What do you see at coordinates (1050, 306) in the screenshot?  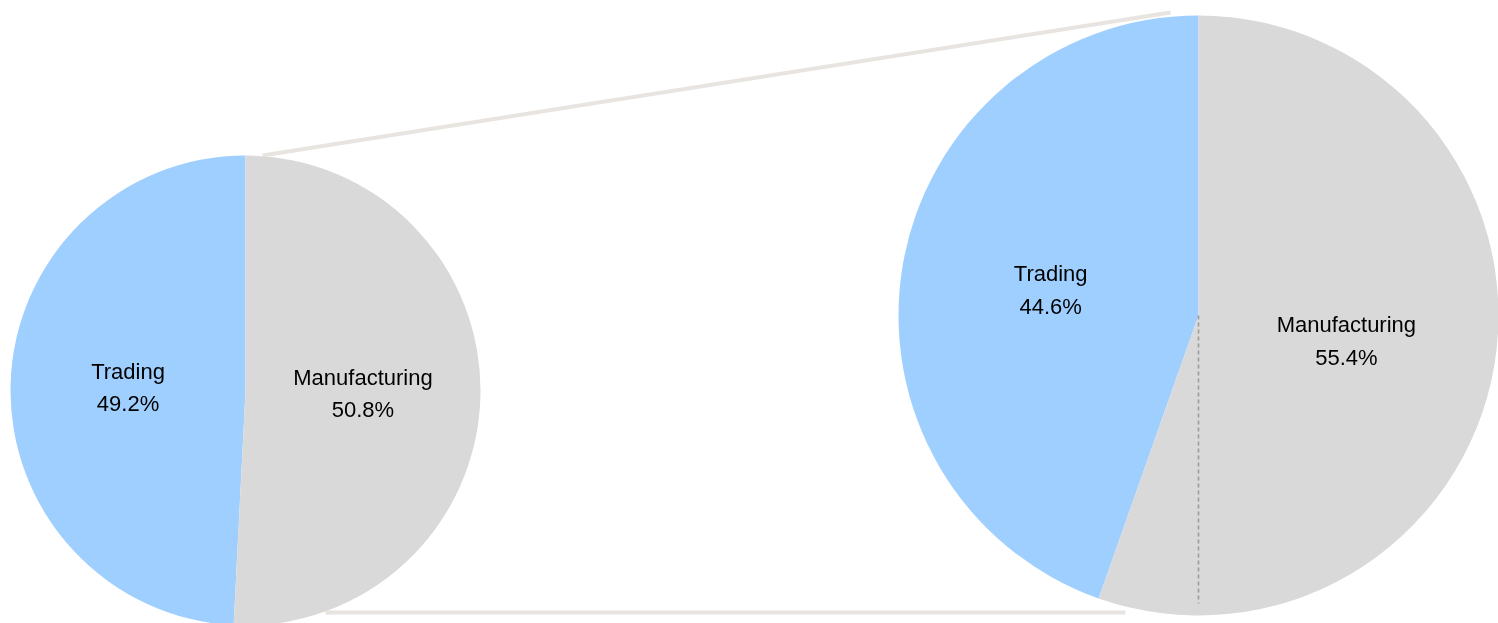 I see `data-label: 44.6%` at bounding box center [1050, 306].